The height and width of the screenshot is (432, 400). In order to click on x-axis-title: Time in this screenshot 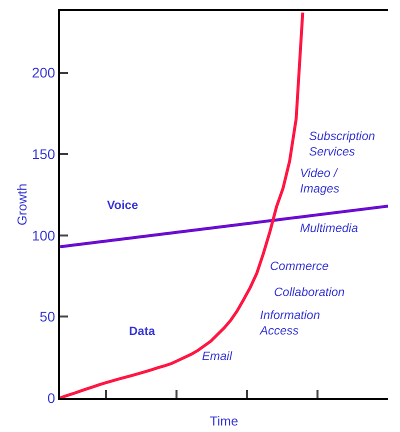, I will do `click(224, 421)`.